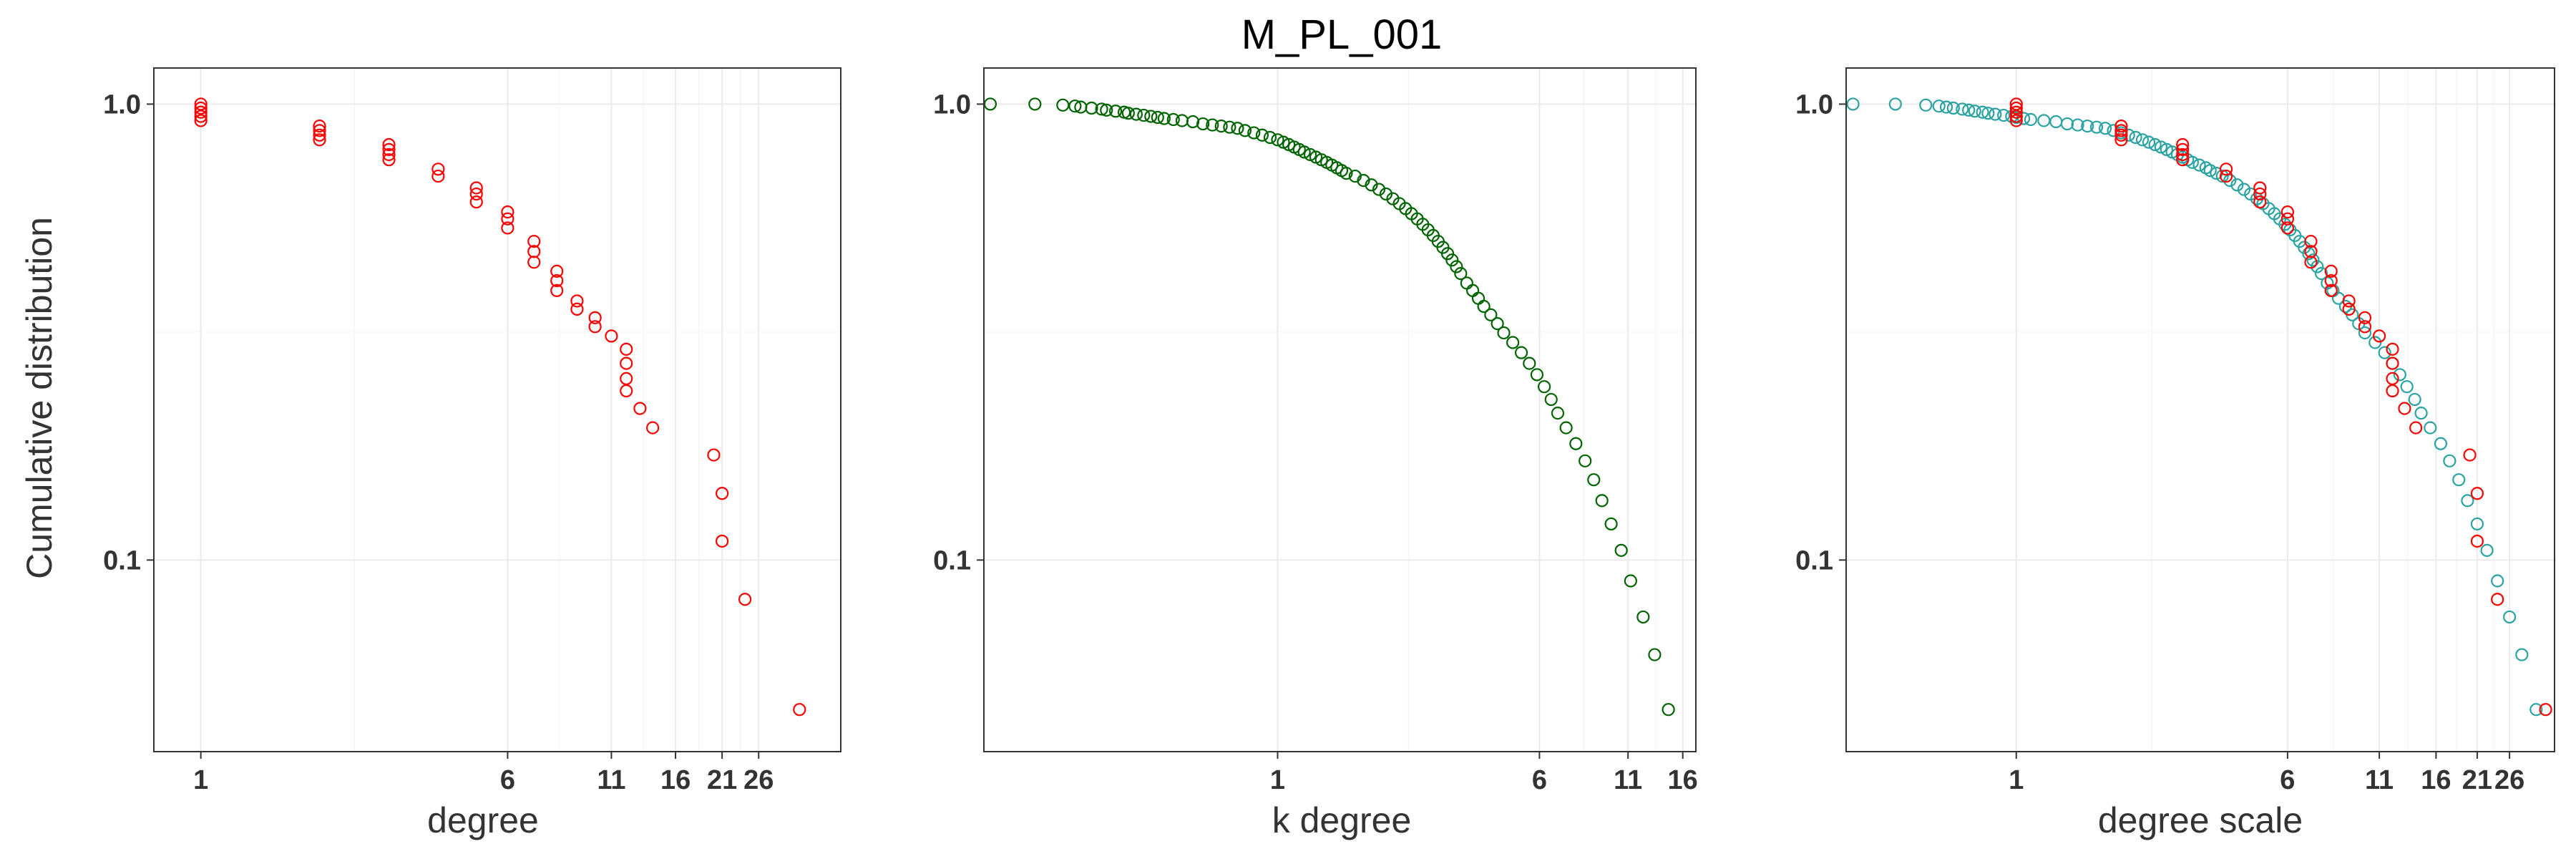 Image resolution: width=2576 pixels, height=859 pixels. I want to click on y-tick-label: 0.1, so click(122, 560).